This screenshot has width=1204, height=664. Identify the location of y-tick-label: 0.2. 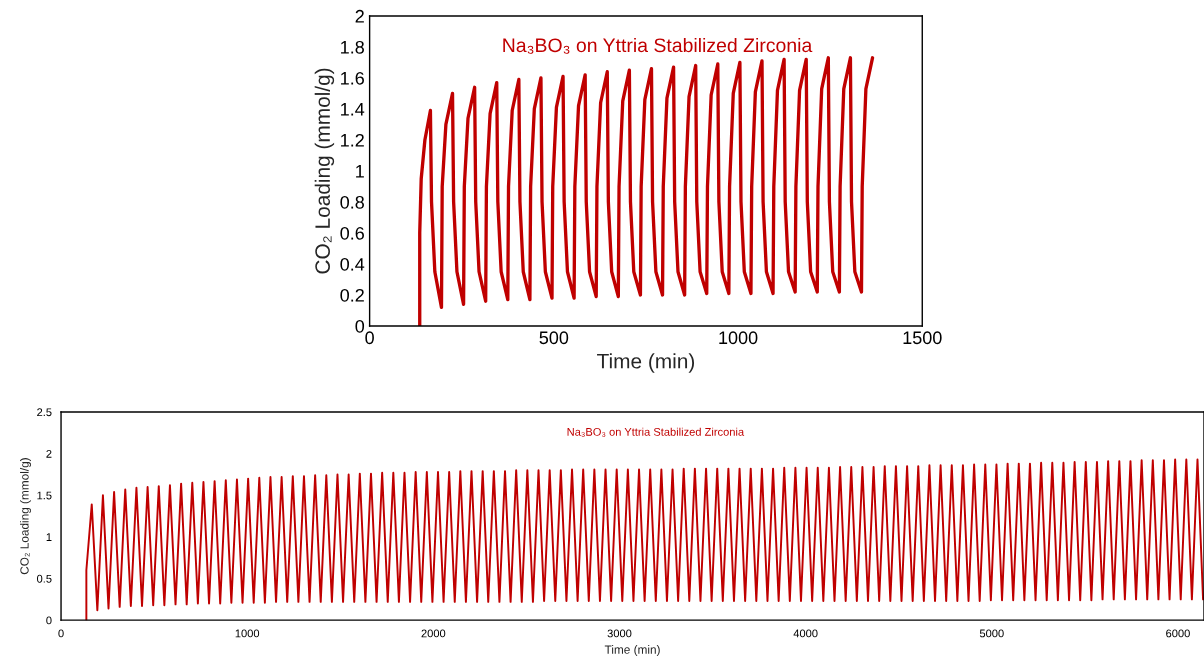
(352, 295).